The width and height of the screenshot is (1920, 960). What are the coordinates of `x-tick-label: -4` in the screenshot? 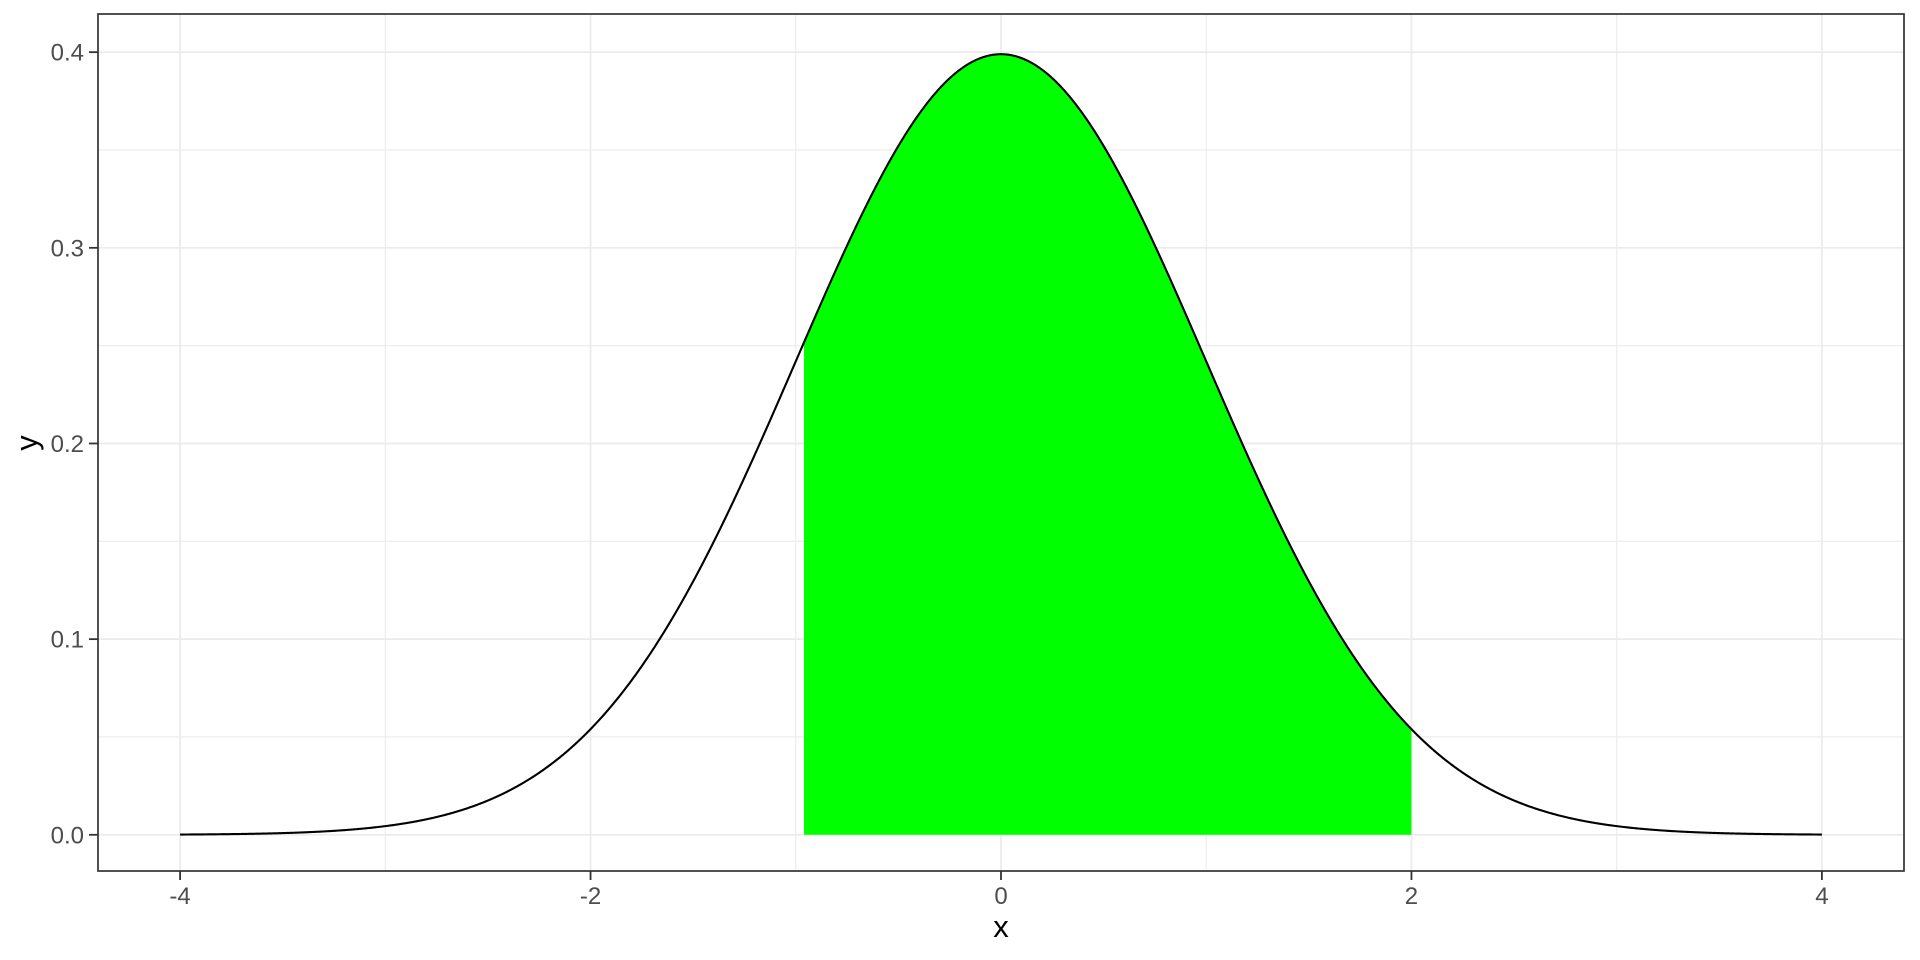 It's located at (179, 896).